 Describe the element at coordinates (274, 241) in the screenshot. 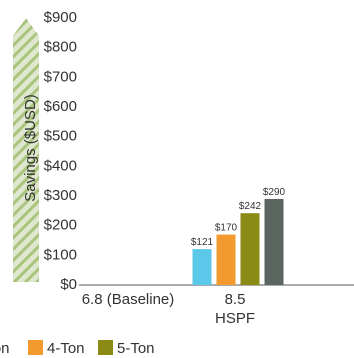

I see `bar-6-ton` at that location.